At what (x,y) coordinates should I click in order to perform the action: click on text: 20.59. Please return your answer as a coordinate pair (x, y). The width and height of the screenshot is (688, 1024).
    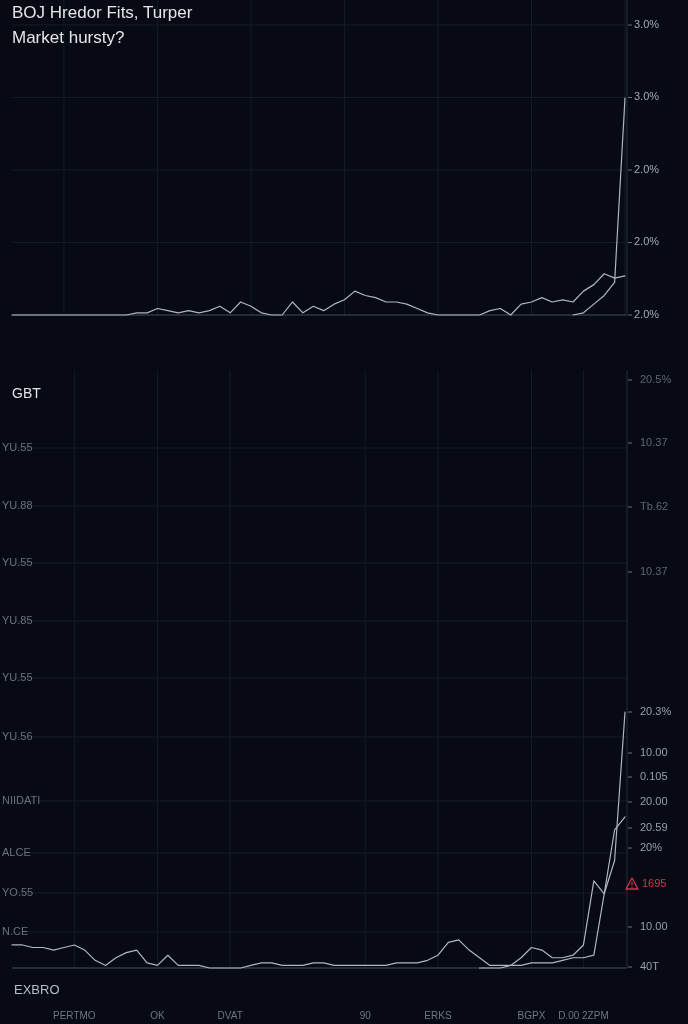
    Looking at the image, I should click on (654, 826).